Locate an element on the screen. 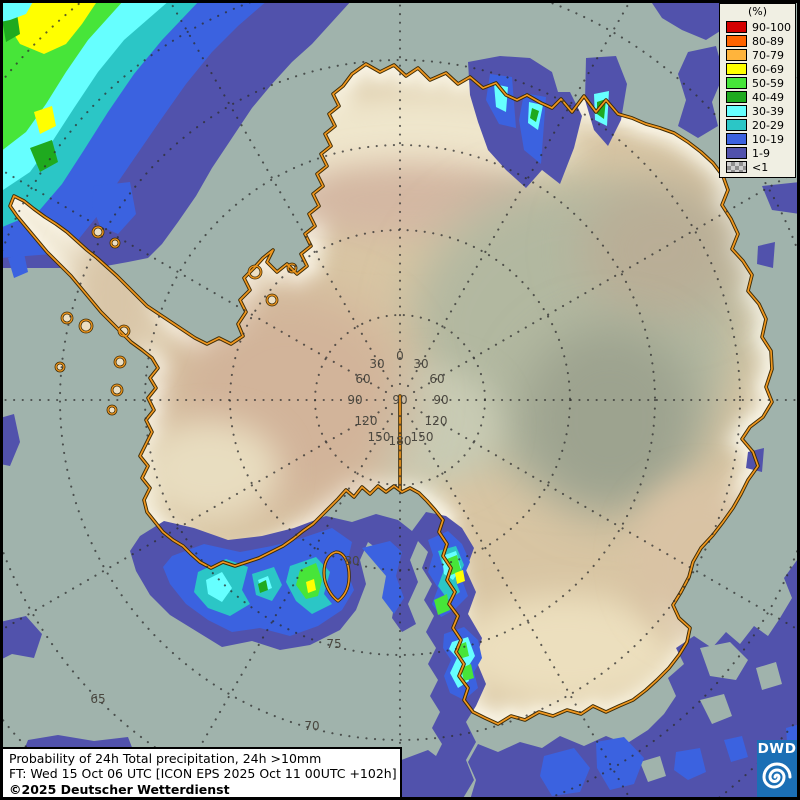 Image resolution: width=800 pixels, height=800 pixels. legend-row-70-79: 70-79 is located at coordinates (757, 55).